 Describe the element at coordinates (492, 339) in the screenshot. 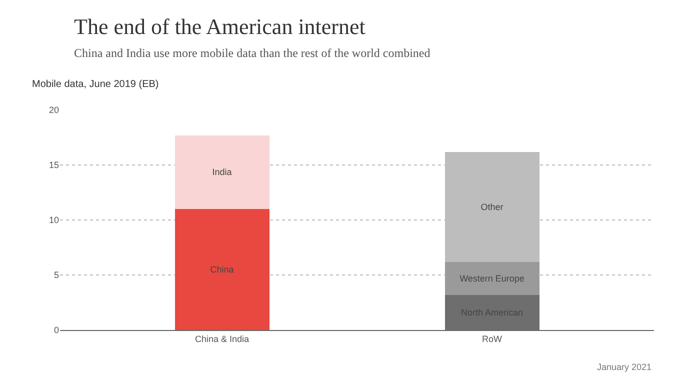

I see `x-tick-label: RoW` at that location.